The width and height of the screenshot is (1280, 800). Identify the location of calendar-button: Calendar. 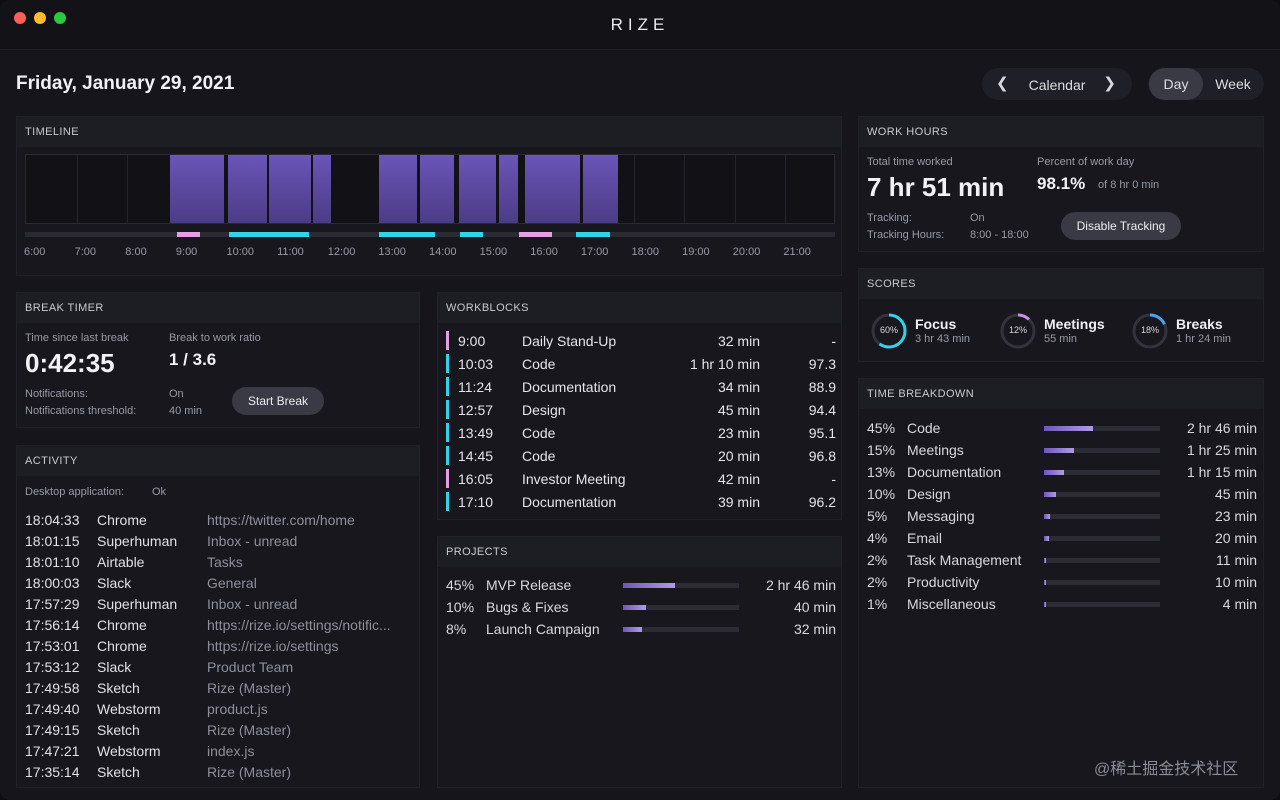
(1057, 85).